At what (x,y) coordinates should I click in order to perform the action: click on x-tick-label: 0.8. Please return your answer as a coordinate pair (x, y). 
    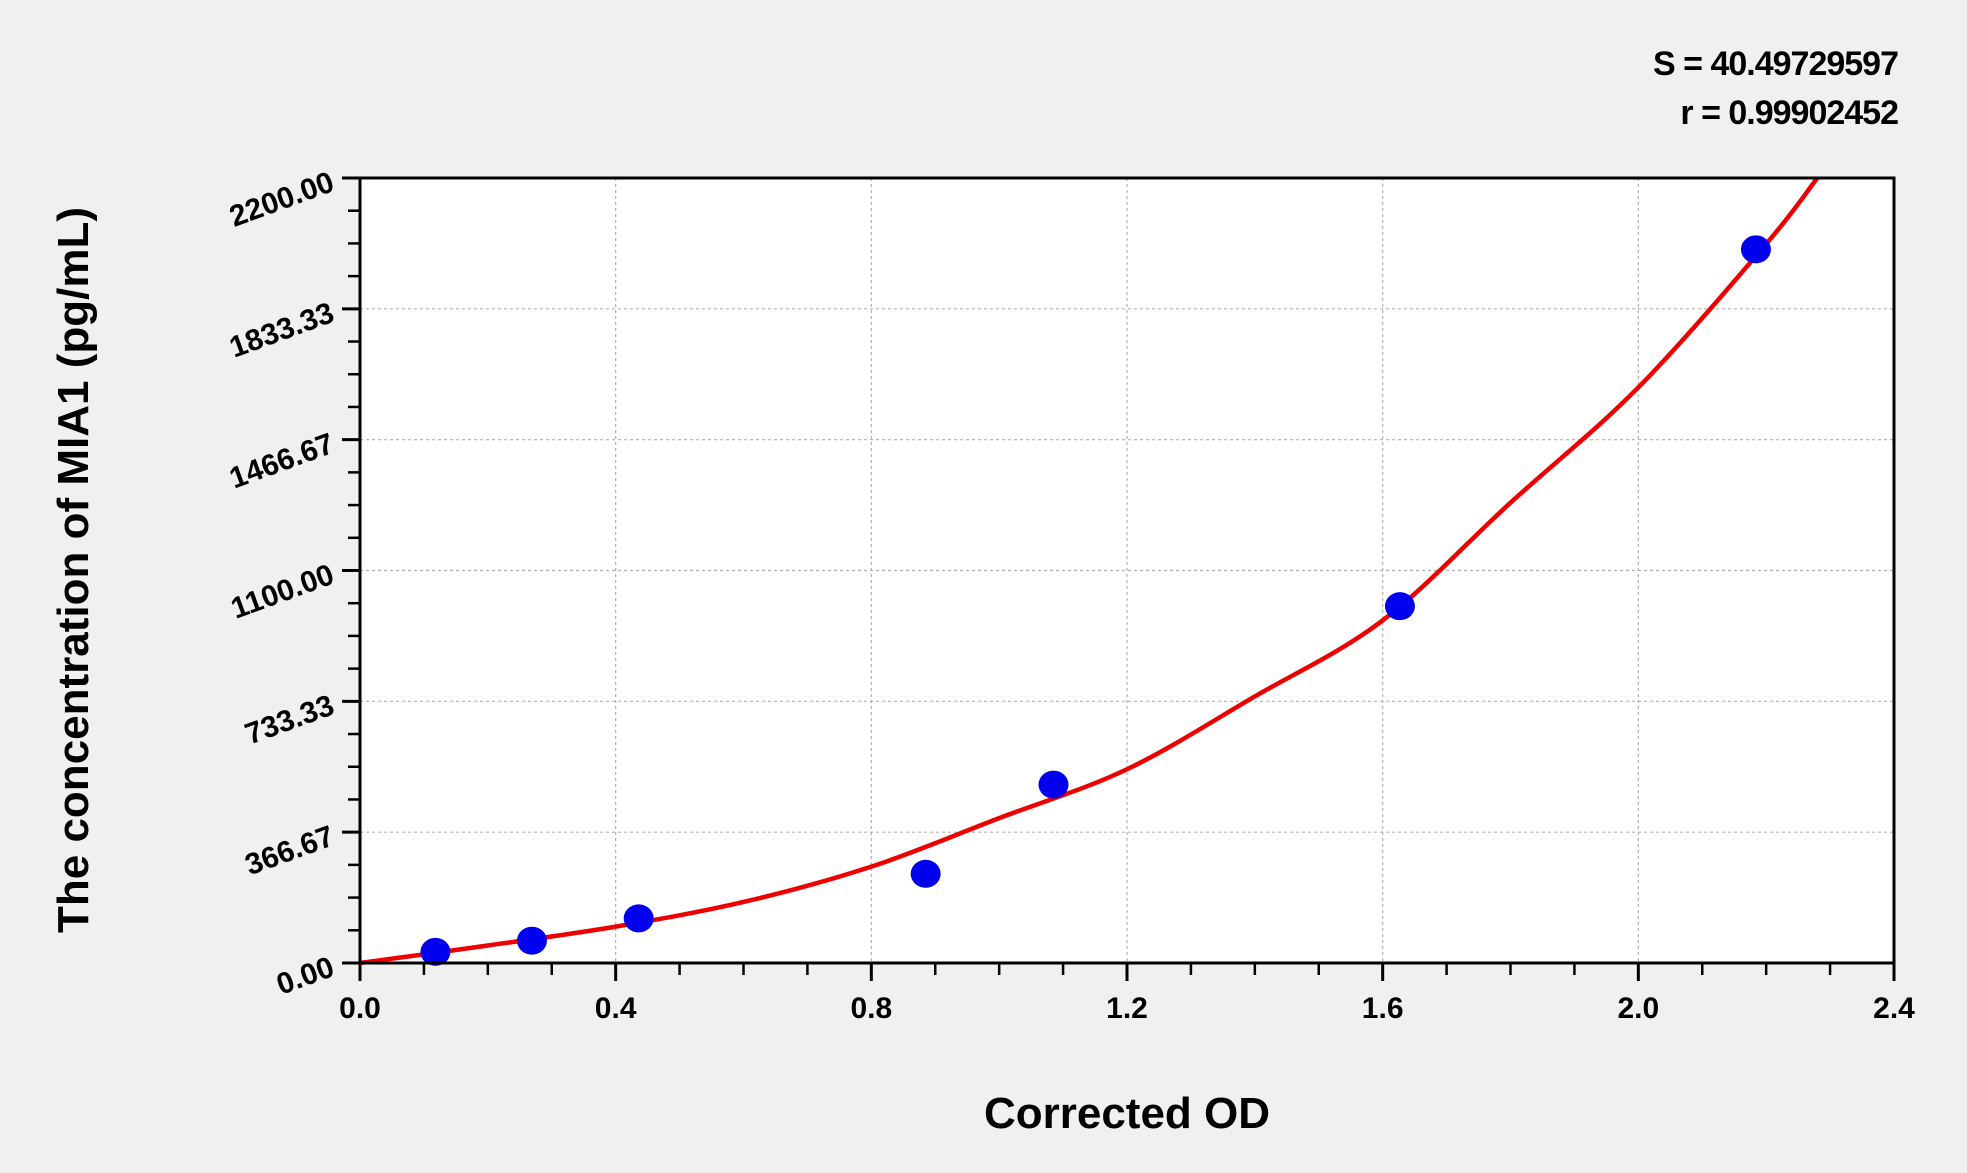
    Looking at the image, I should click on (871, 1008).